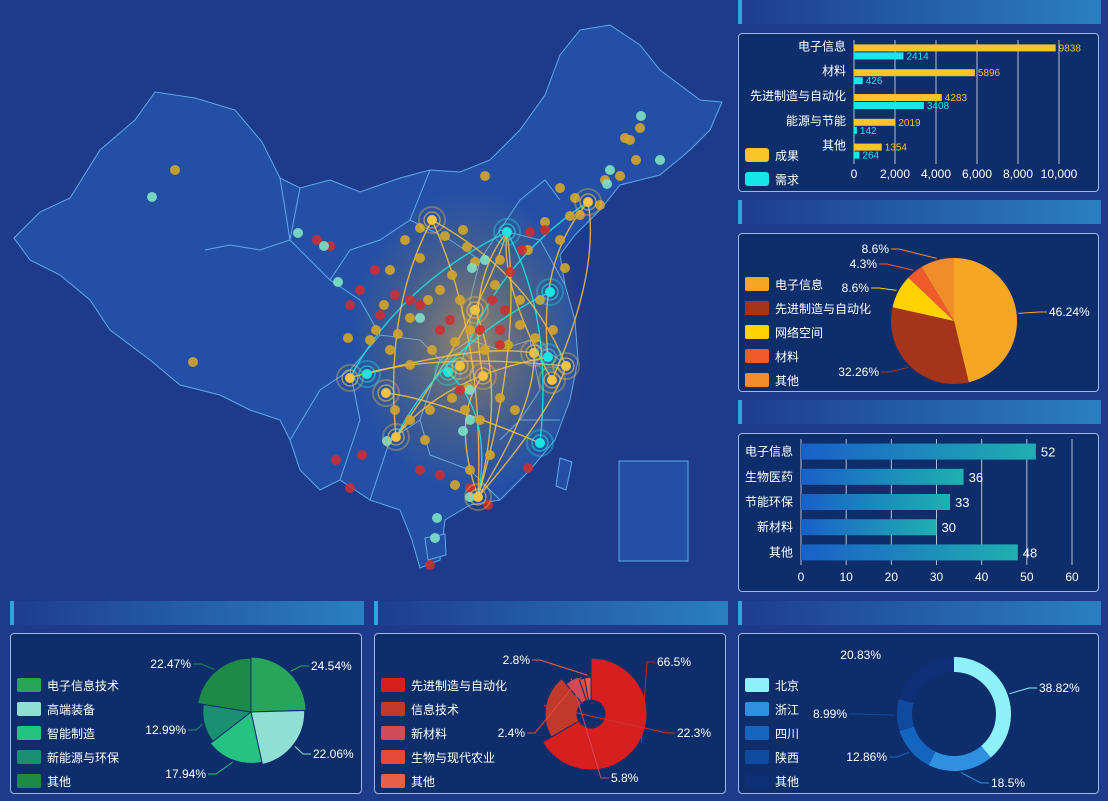 This screenshot has width=1108, height=801. Describe the element at coordinates (956, 98) in the screenshot. I see `bar-value-label: 4283` at that location.